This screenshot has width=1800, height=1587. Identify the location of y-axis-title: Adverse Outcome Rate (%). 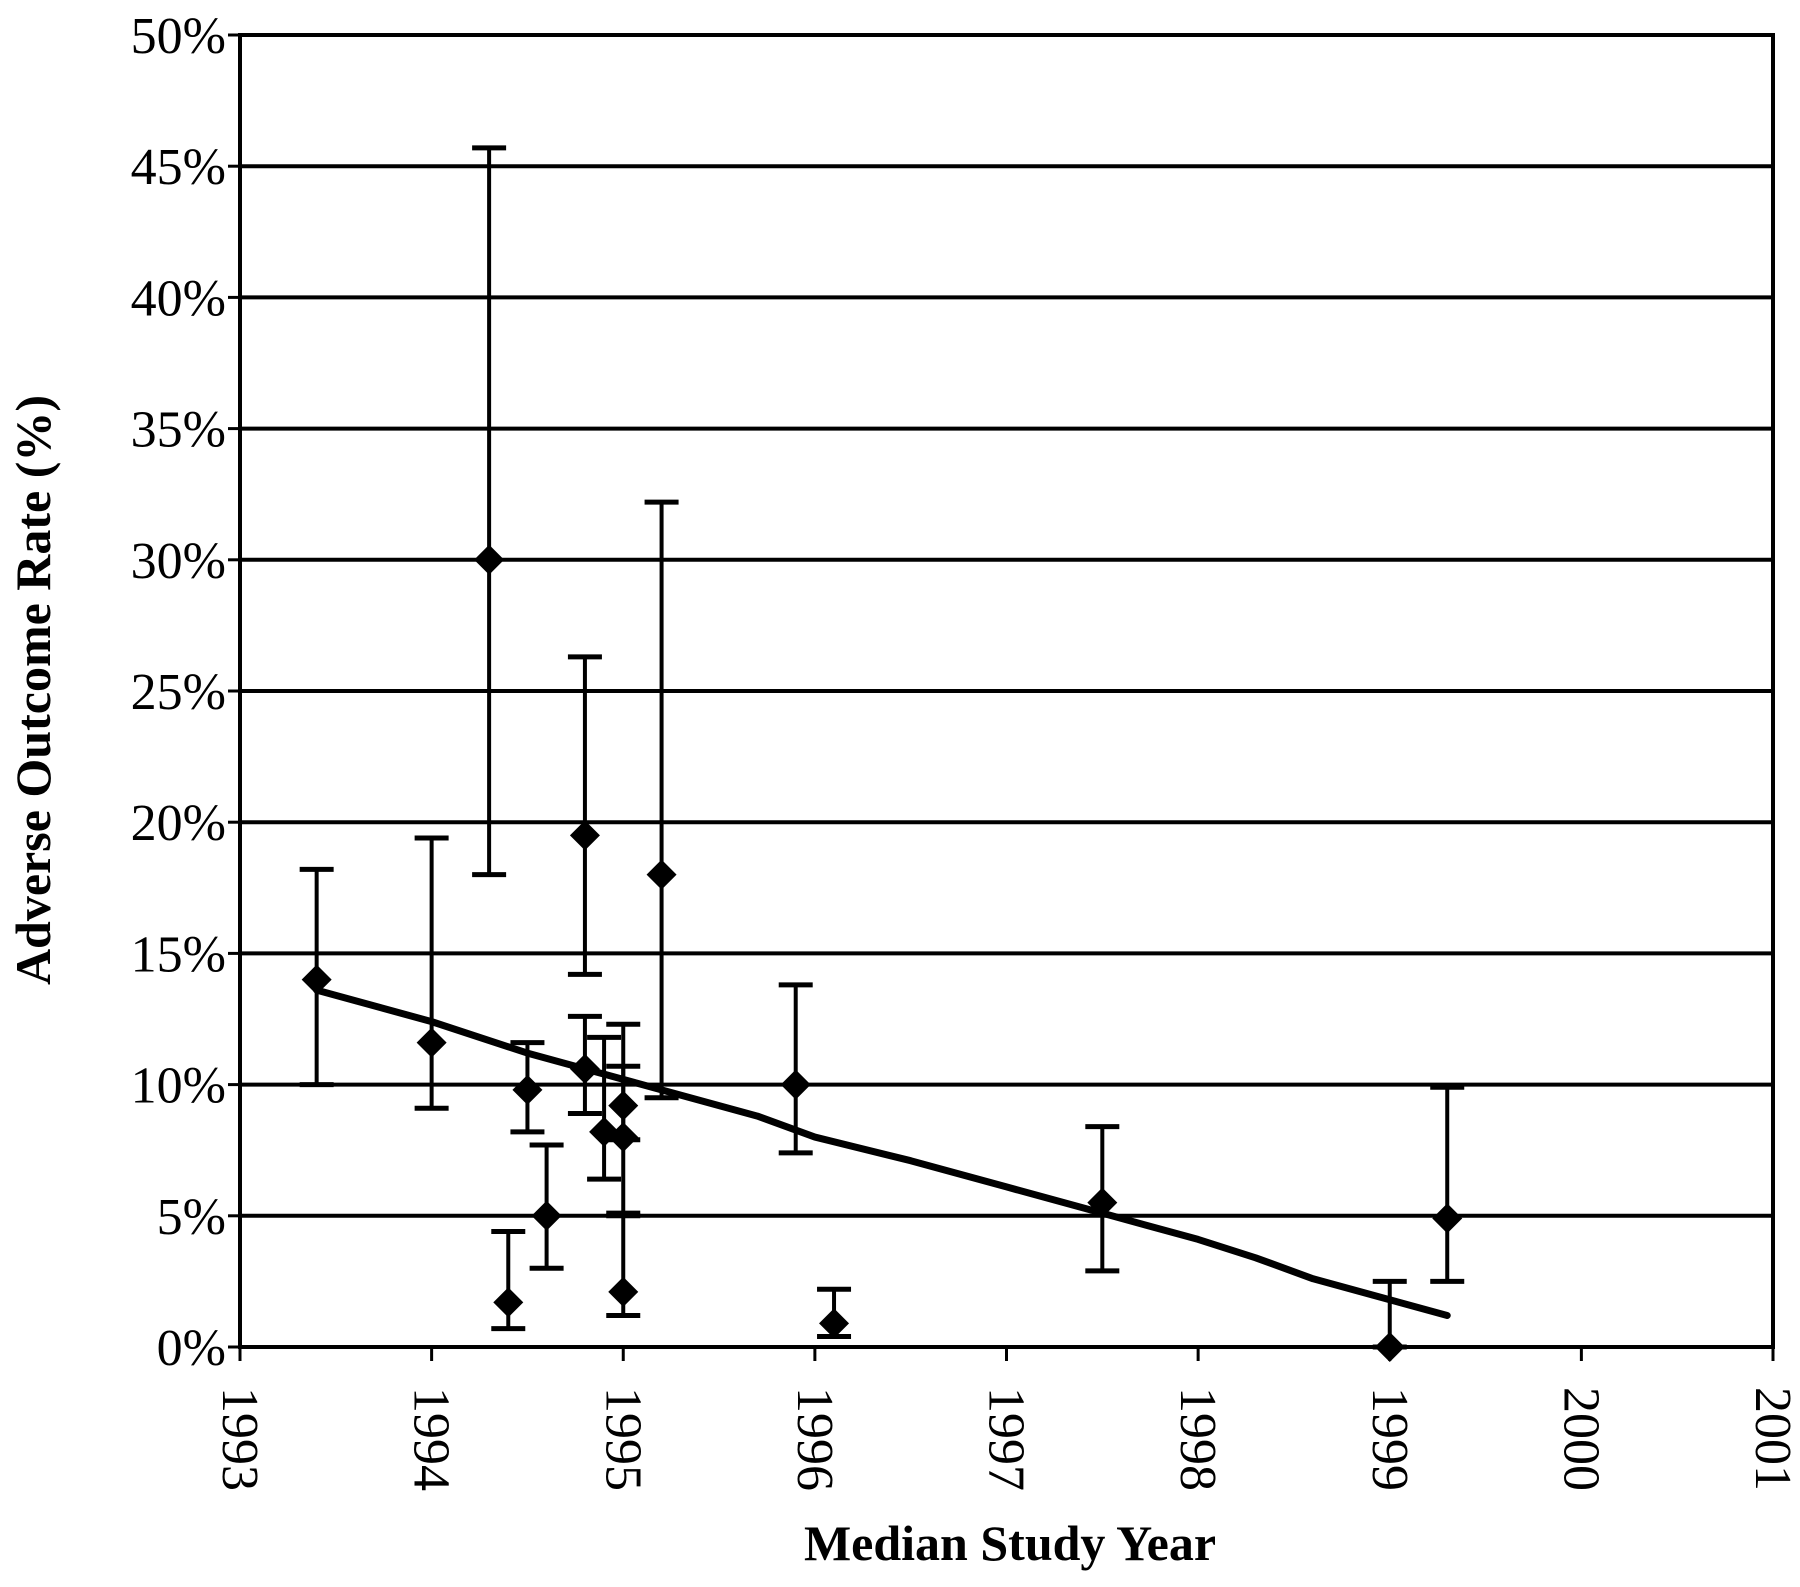
(33, 690).